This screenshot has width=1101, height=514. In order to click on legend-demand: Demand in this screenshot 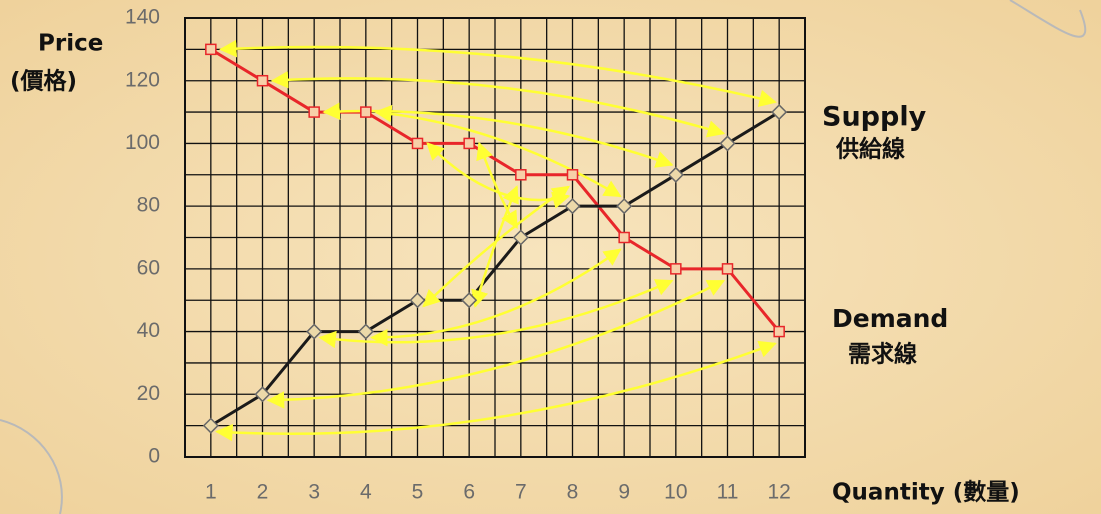, I will do `click(890, 318)`.